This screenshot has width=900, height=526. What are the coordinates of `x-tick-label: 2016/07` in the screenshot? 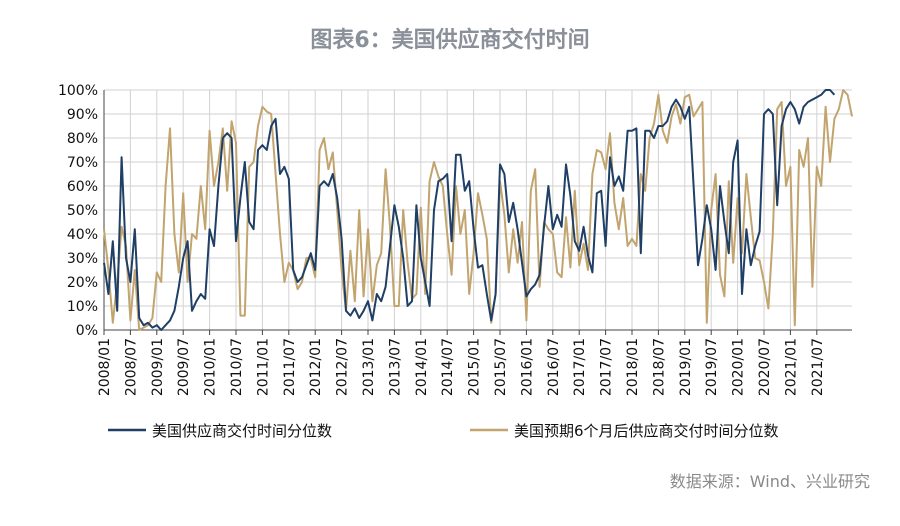 It's located at (554, 367).